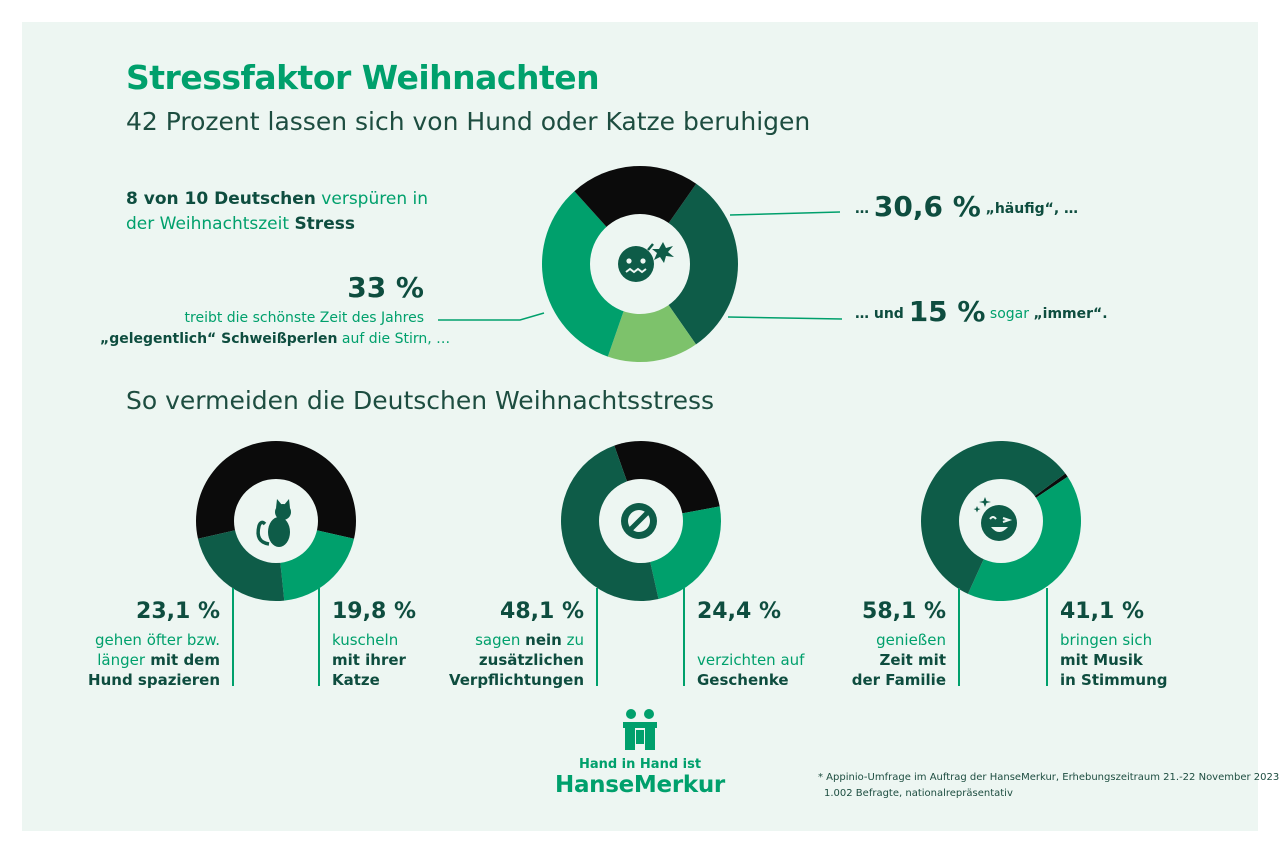 This screenshot has height=853, width=1280. Describe the element at coordinates (684, 637) in the screenshot. I see `gifts-connector` at that location.